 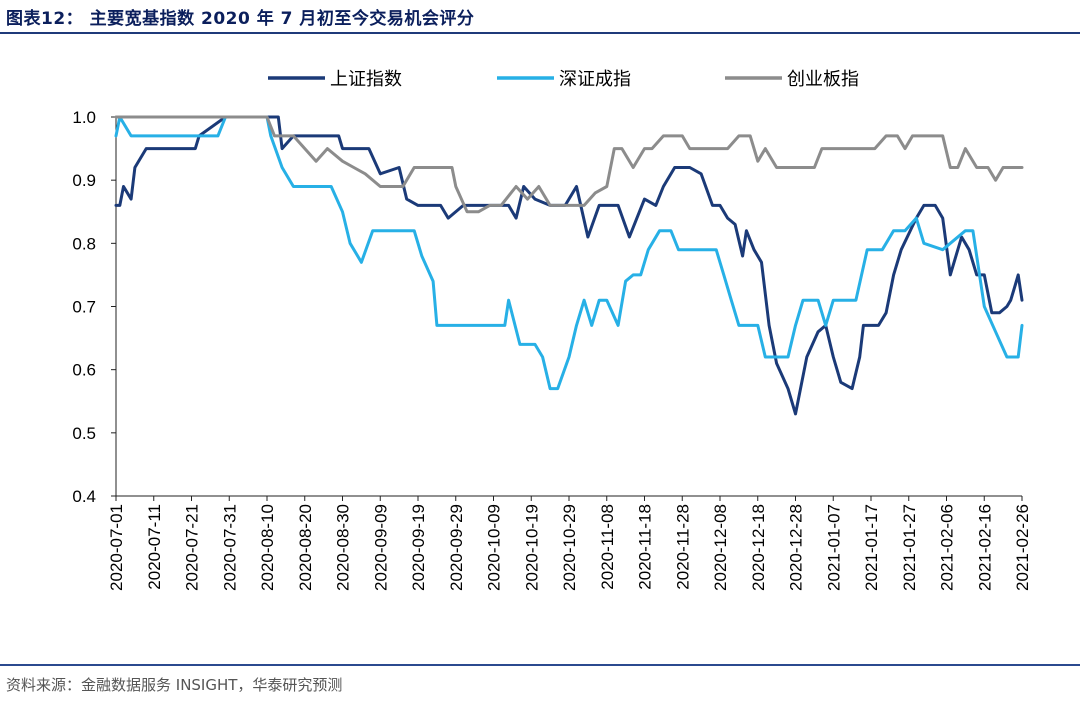 What do you see at coordinates (84, 433) in the screenshot?
I see `y-tick-label: 0.5` at bounding box center [84, 433].